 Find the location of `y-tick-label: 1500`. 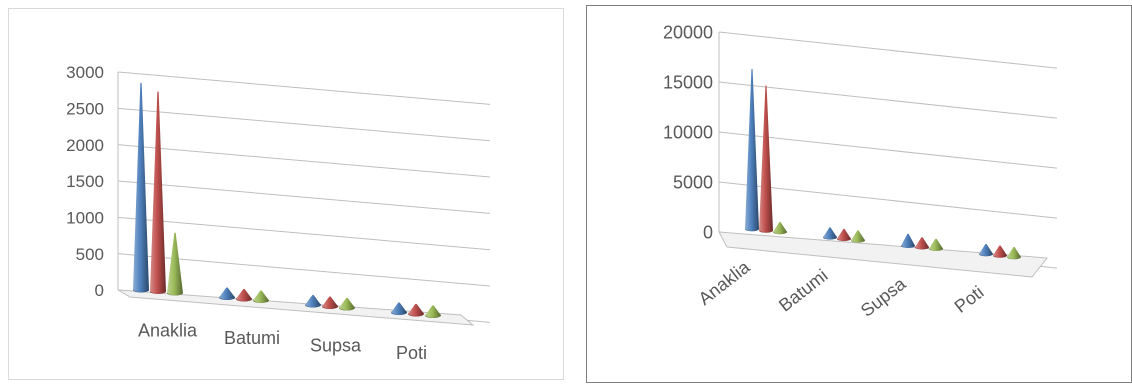

y-tick-label: 1500 is located at coordinates (85, 181).